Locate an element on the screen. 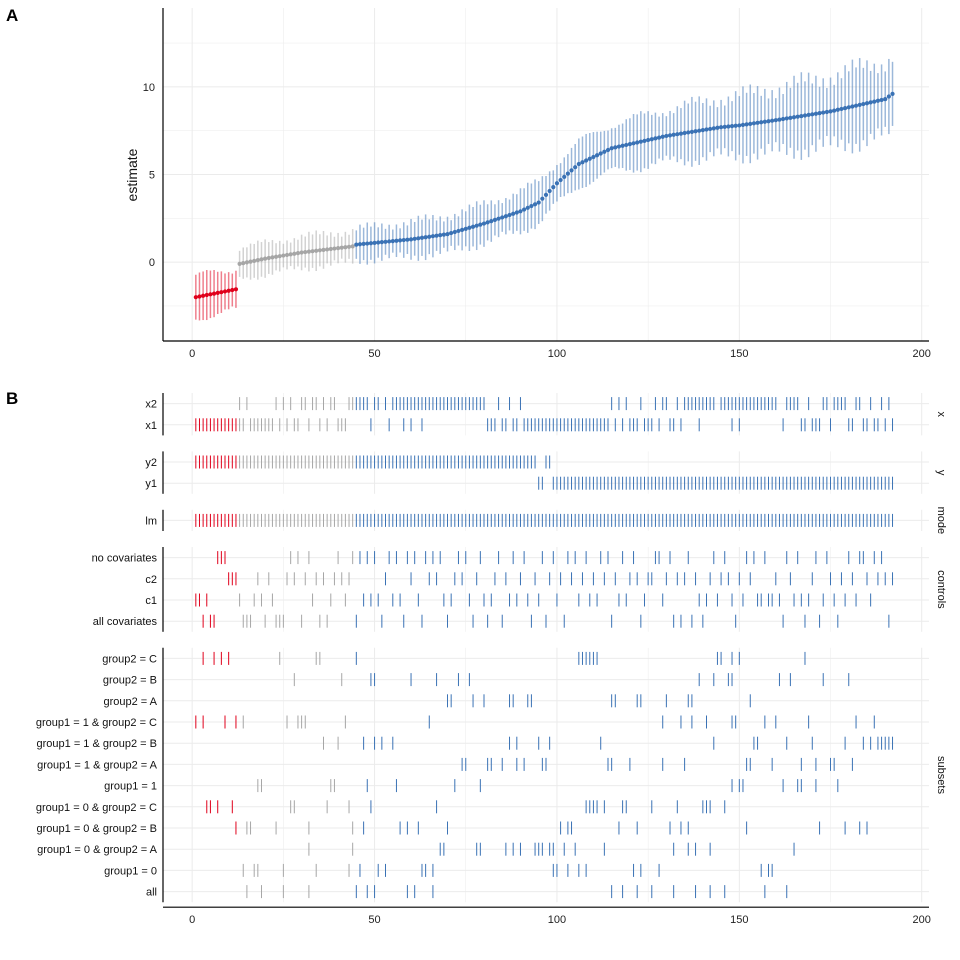 Image resolution: width=960 pixels, height=960 pixels. y-tick-label: 5 is located at coordinates (152, 176).